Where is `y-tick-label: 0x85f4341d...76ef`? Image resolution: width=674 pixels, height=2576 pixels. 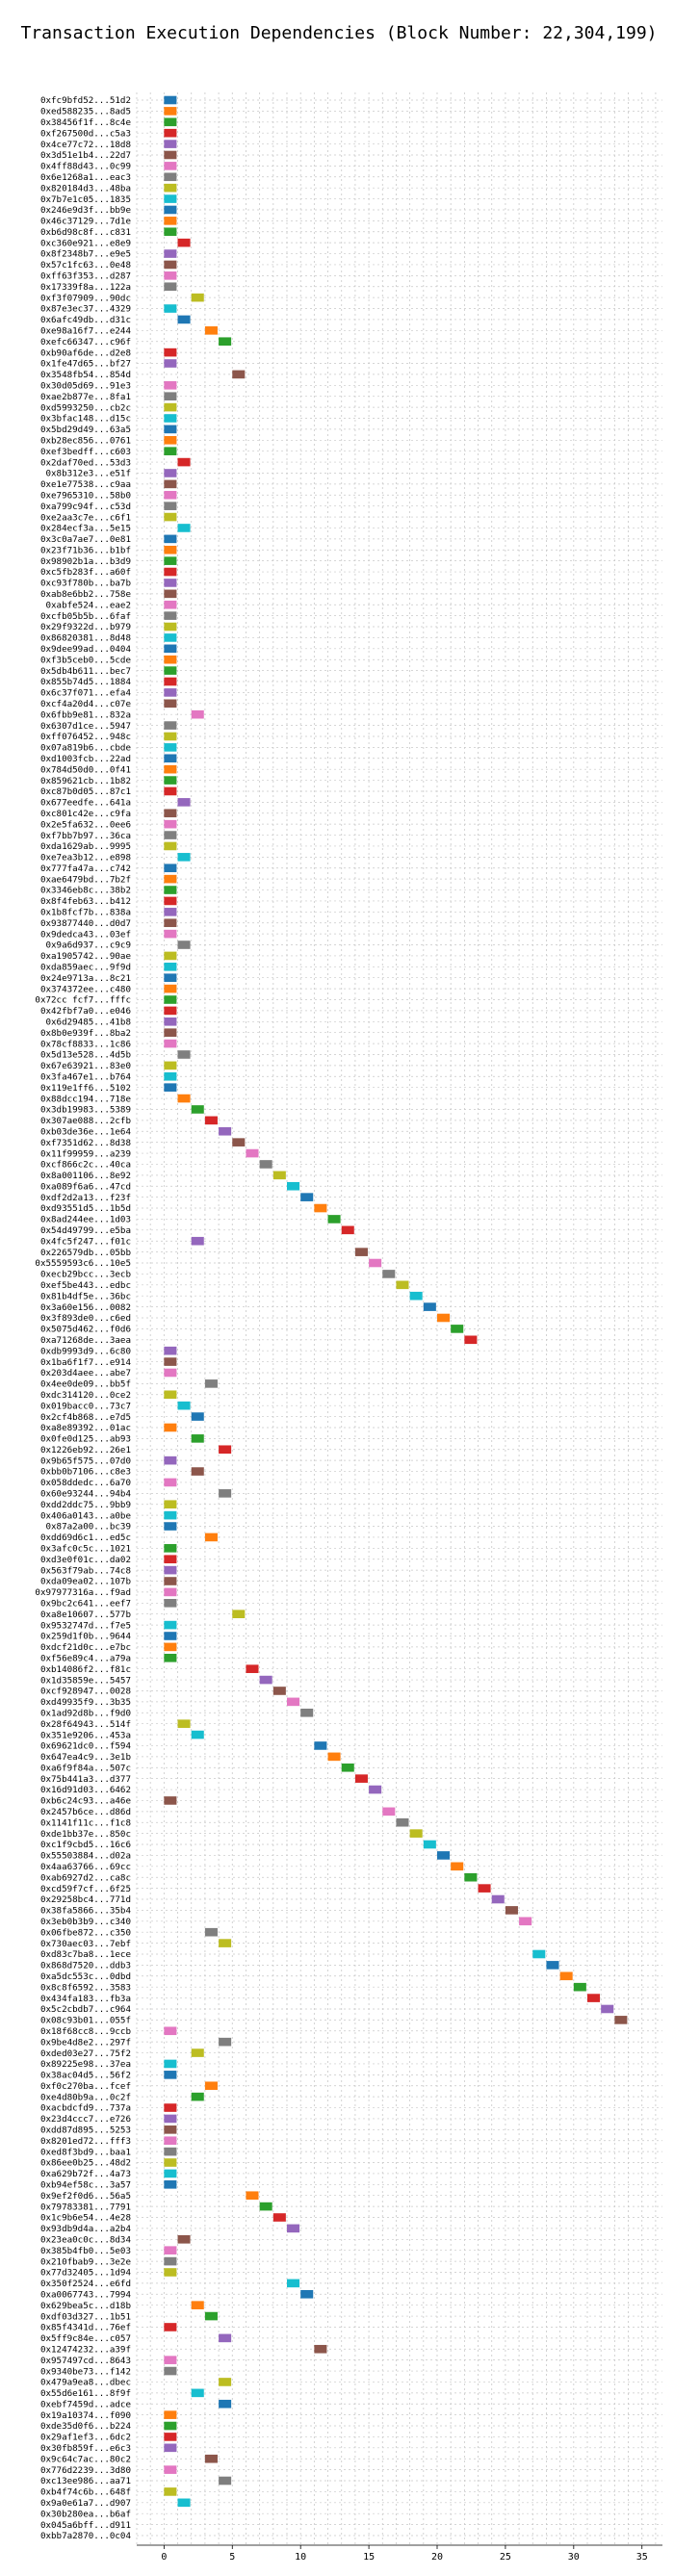
y-tick-label: 0x85f4341d...76ef is located at coordinates (85, 2328).